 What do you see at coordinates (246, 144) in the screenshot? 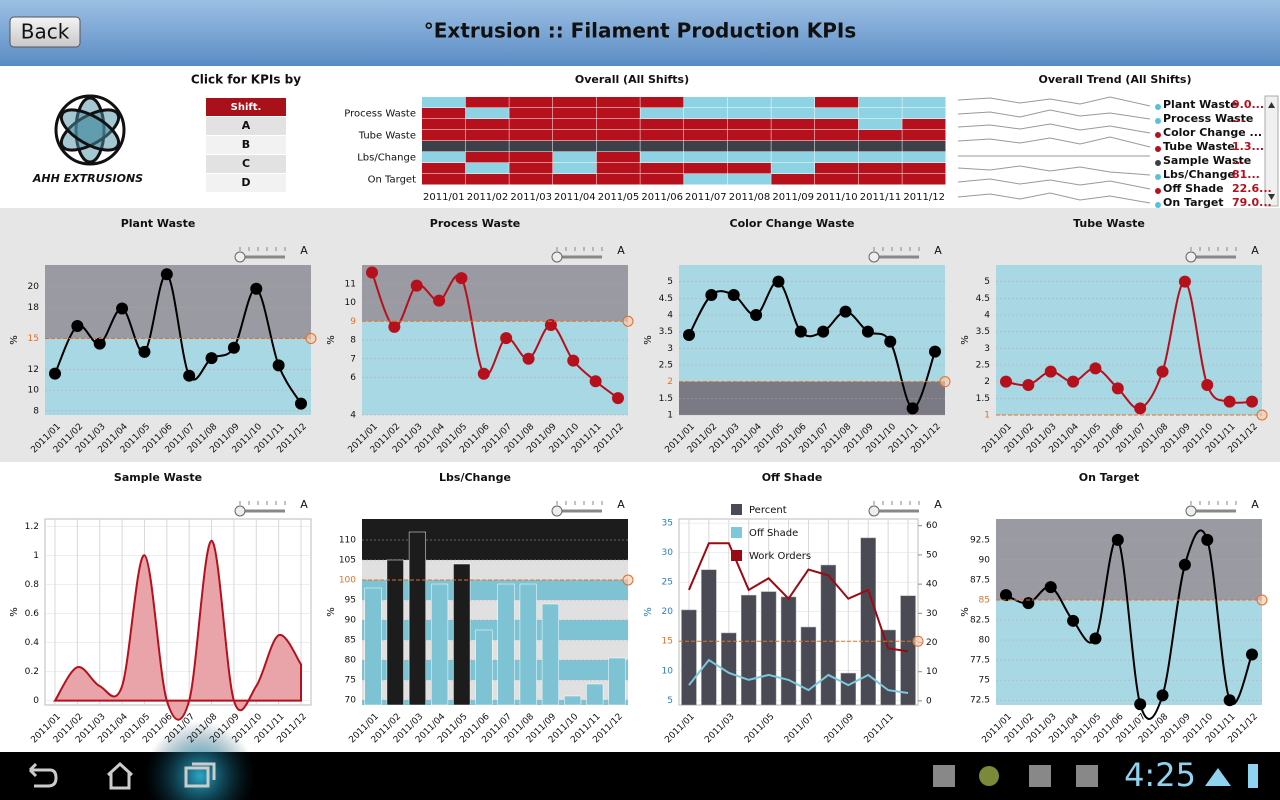
I see `selector-item-label: B` at bounding box center [246, 144].